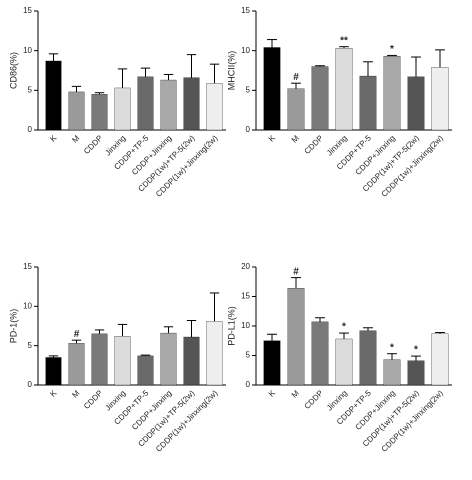 This screenshot has width=472, height=480. I want to click on y-axis-label: PD-1(%), so click(13, 326).